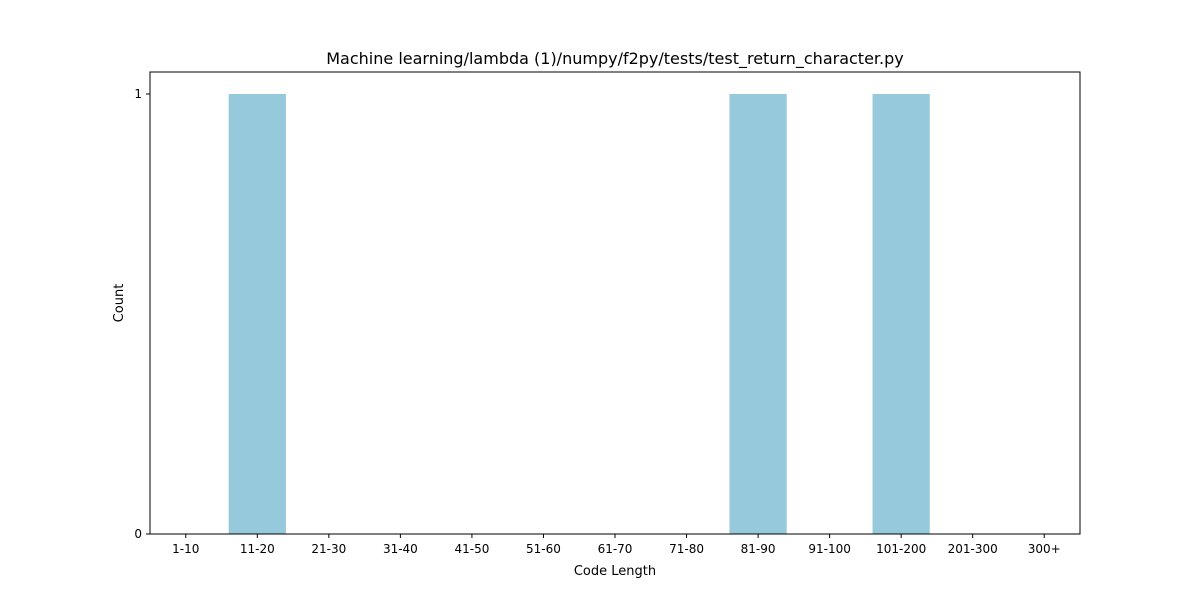  What do you see at coordinates (138, 94) in the screenshot?
I see `y-tick-label: 1` at bounding box center [138, 94].